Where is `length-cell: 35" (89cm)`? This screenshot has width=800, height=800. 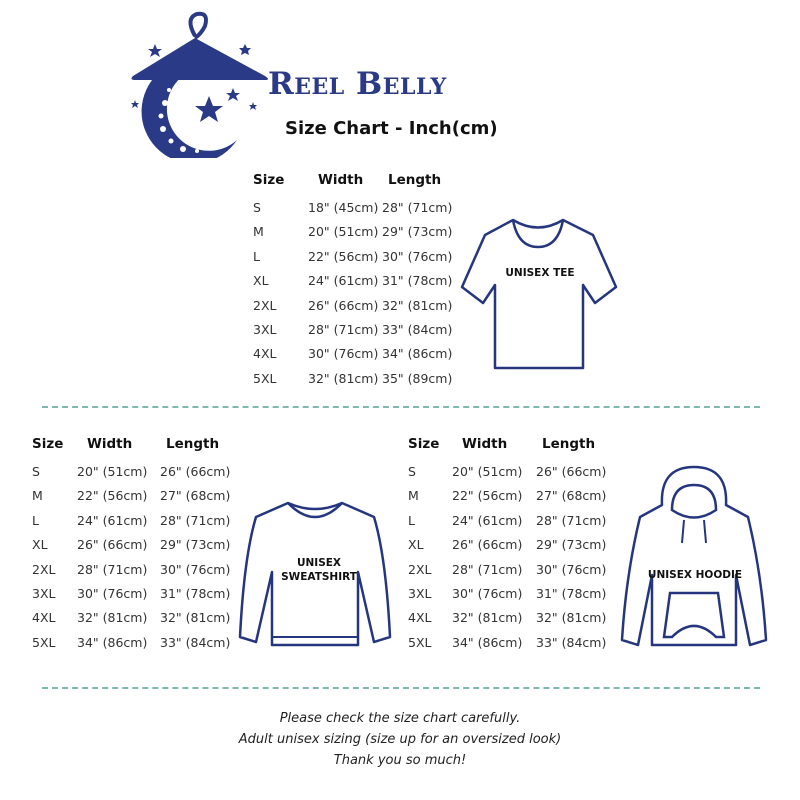
length-cell: 35" (89cm) is located at coordinates (417, 378).